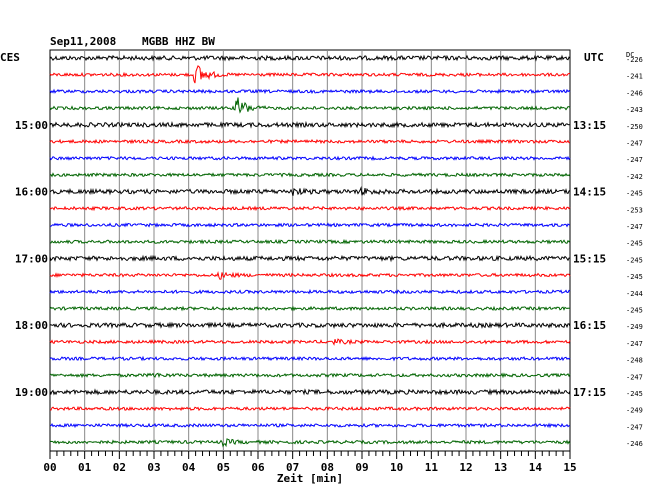 Image resolution: width=650 pixels, height=494 pixels. Describe the element at coordinates (31, 192) in the screenshot. I see `left-time-label: 16:00` at that location.